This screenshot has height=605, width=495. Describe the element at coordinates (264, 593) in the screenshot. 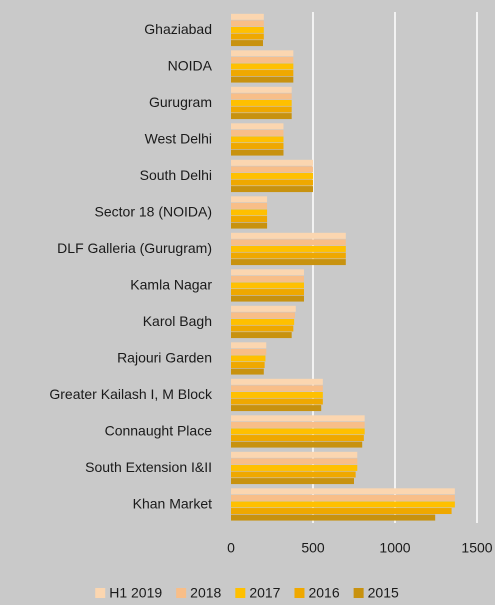

I see `legend-label: 2017` at that location.